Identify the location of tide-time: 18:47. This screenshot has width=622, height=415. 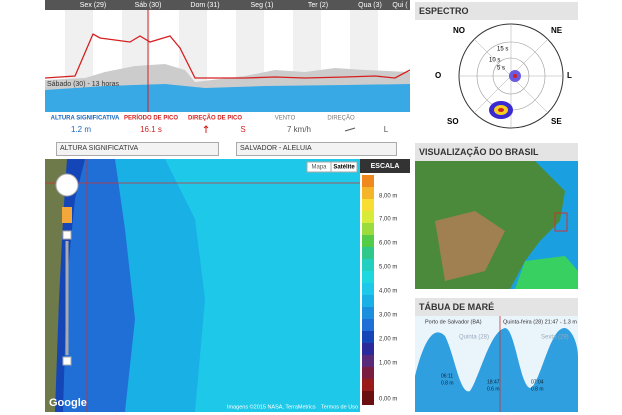
(493, 382).